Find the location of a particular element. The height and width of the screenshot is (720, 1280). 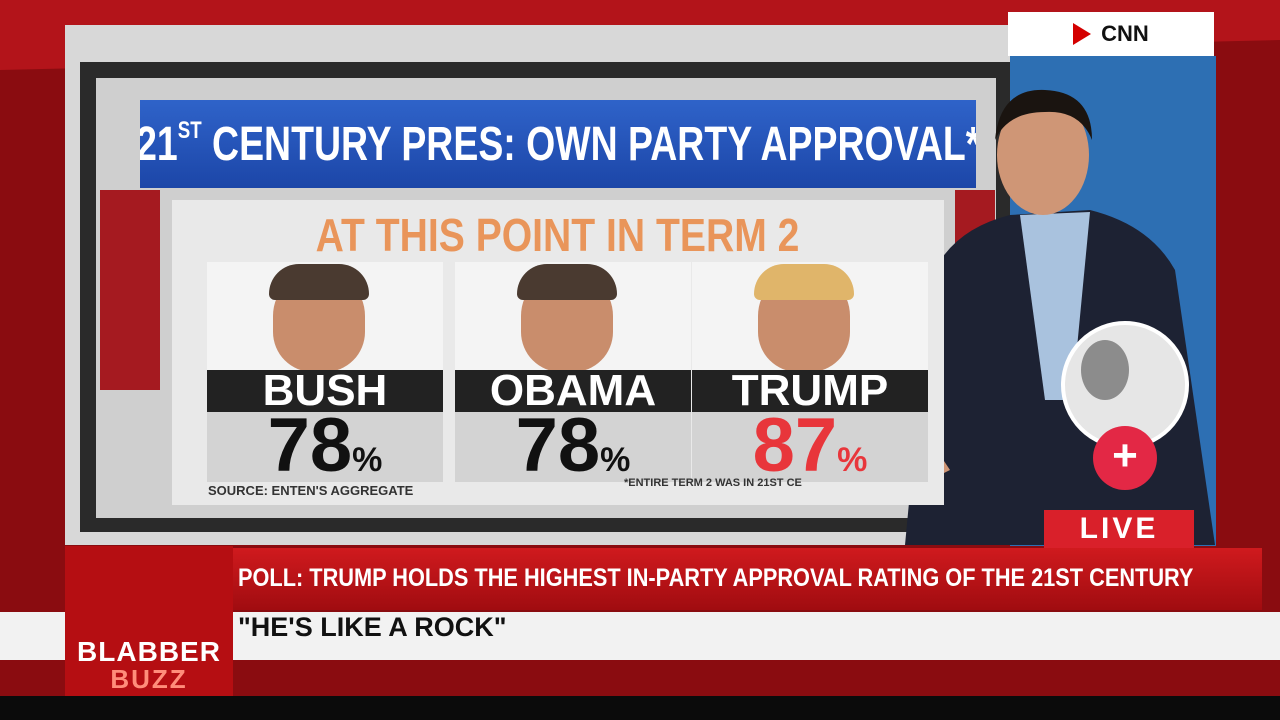

title-suffix: ST is located at coordinates (189, 130).